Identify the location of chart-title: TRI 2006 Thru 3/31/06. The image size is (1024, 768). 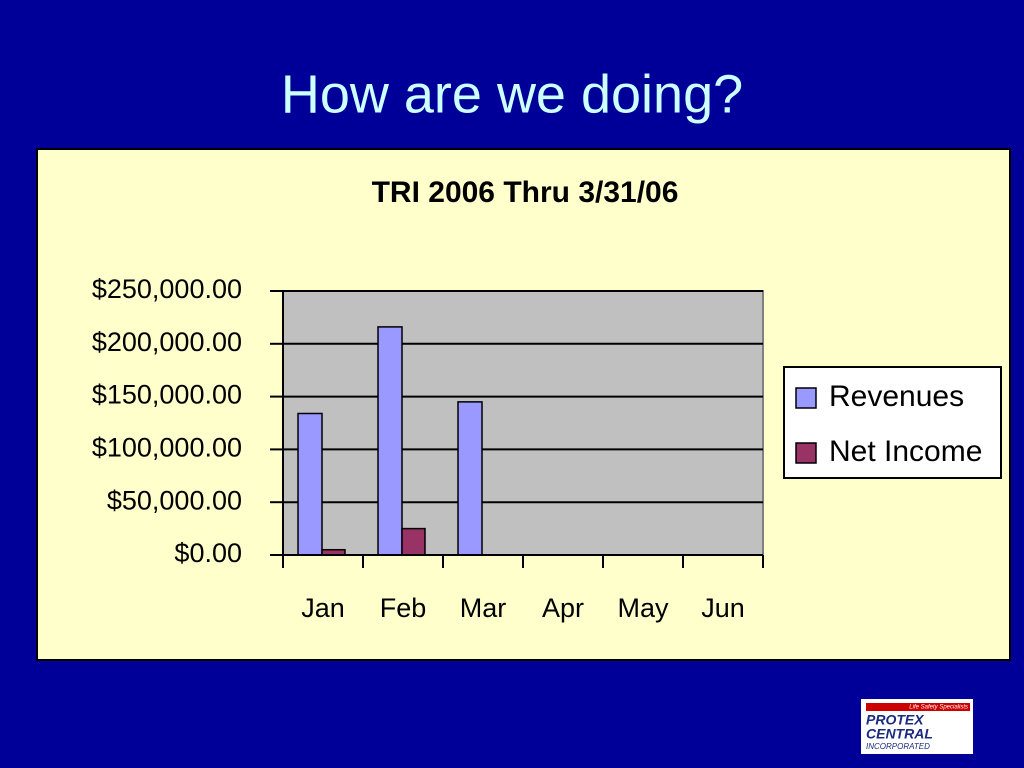
(525, 192).